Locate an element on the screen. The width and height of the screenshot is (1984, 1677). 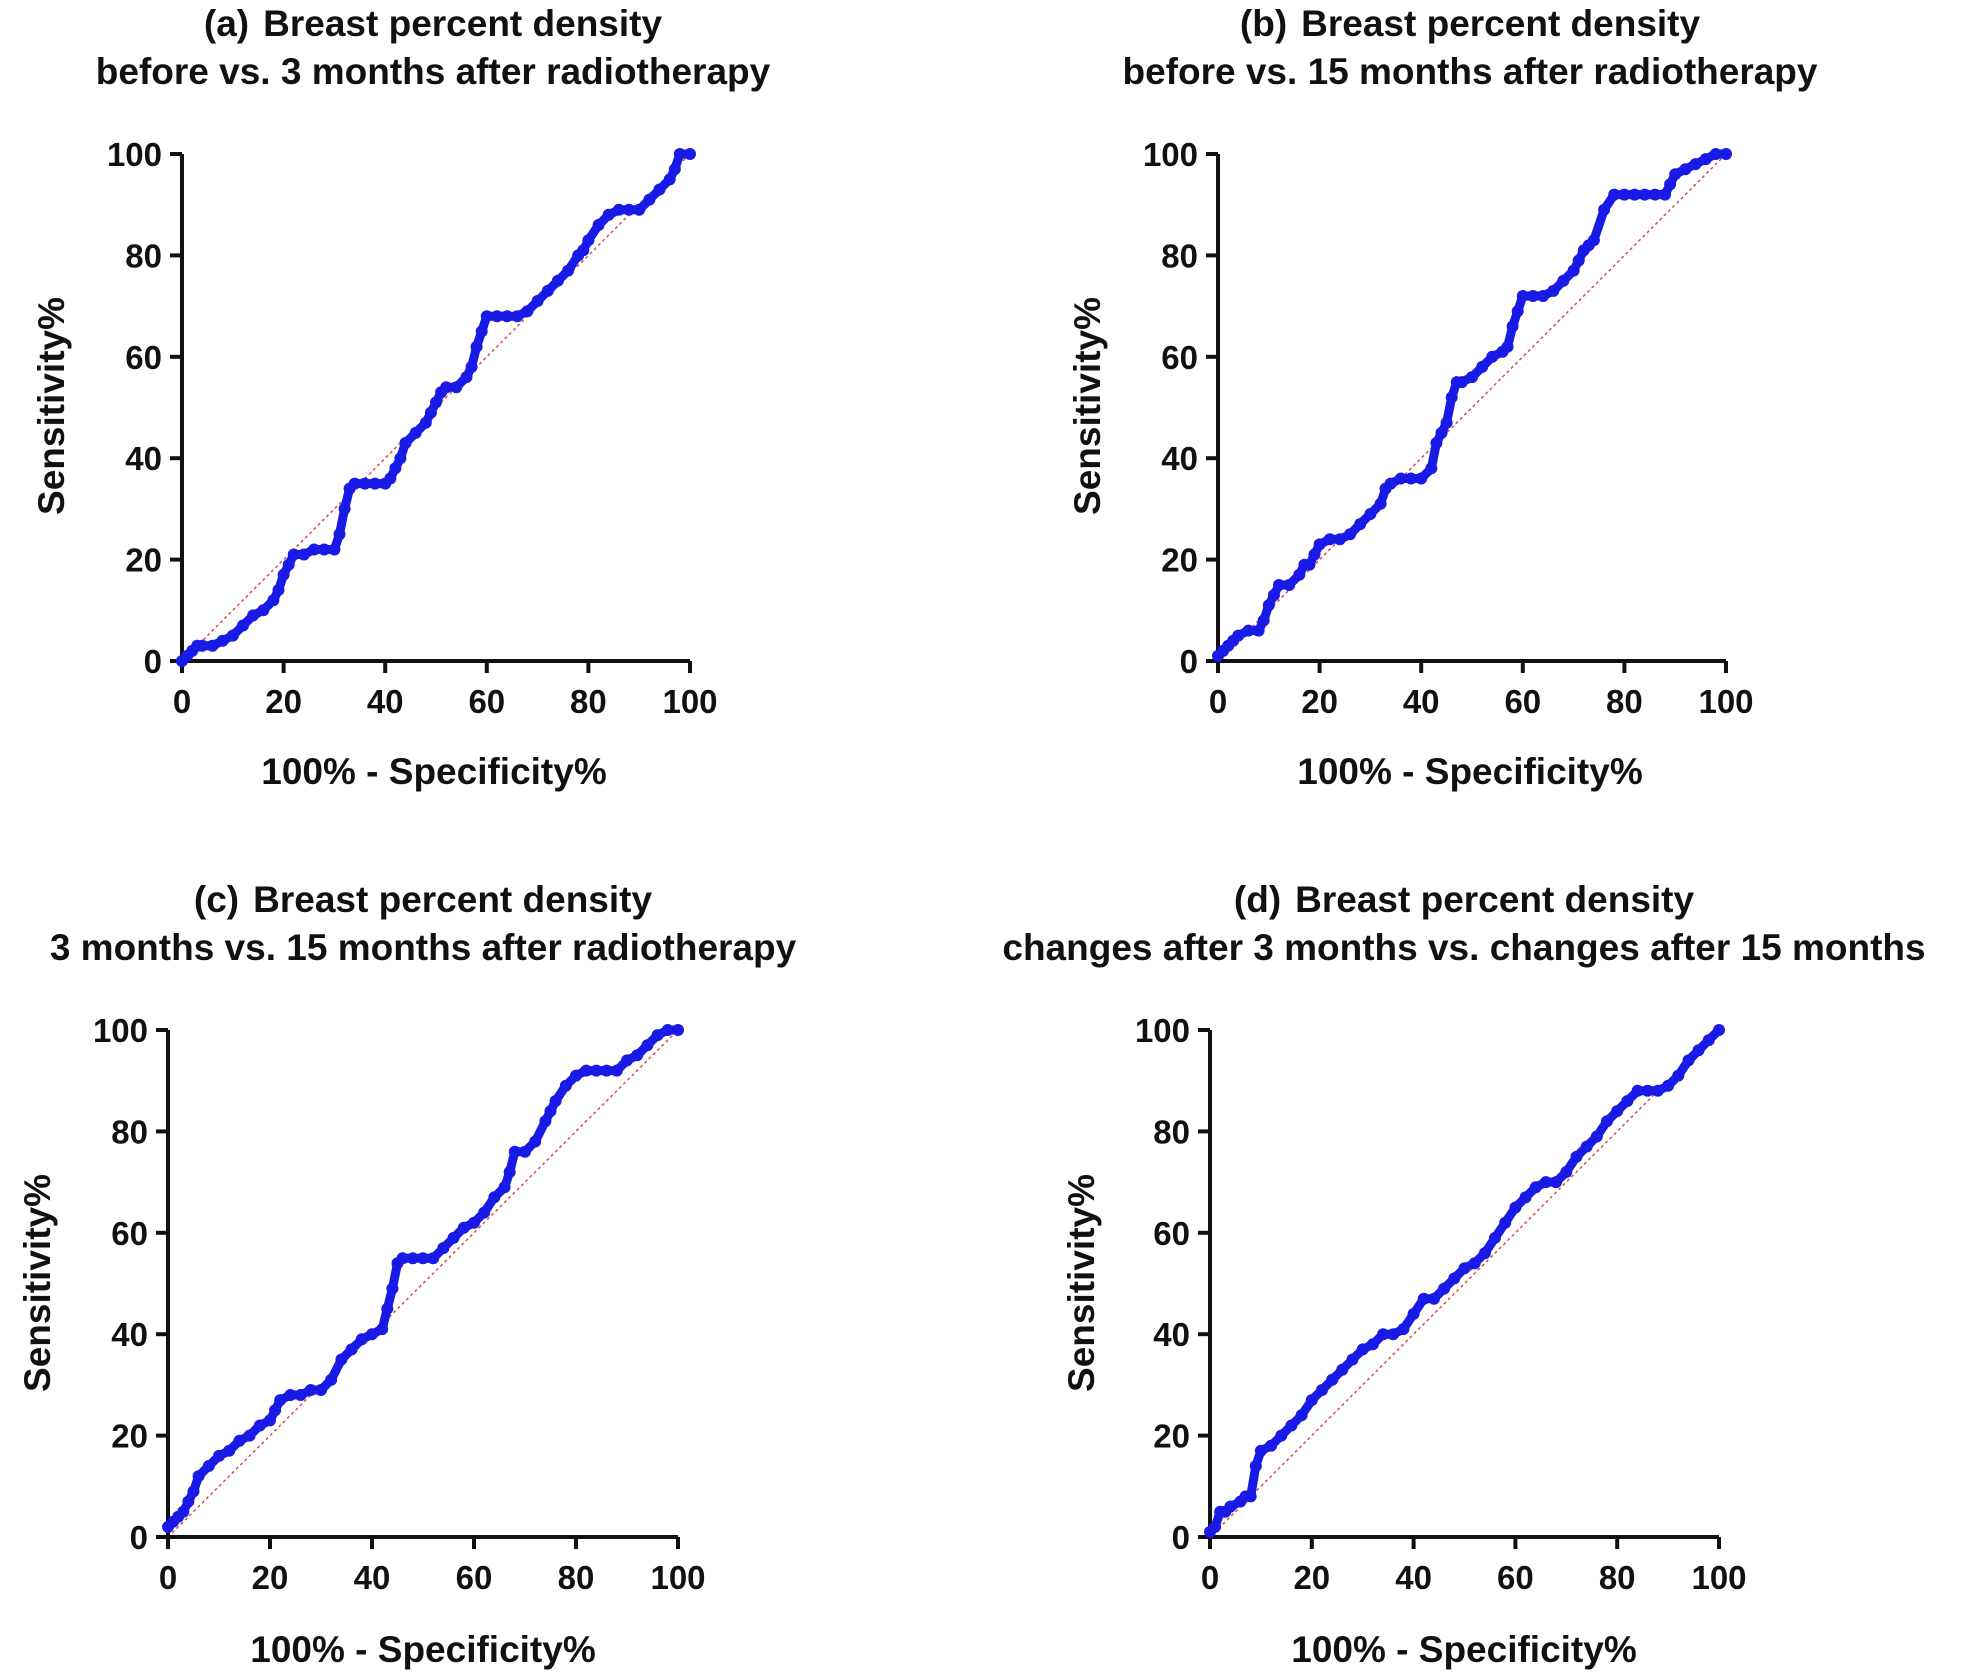
panel-b-title-text: Breast percent density is located at coordinates (1500, 23).